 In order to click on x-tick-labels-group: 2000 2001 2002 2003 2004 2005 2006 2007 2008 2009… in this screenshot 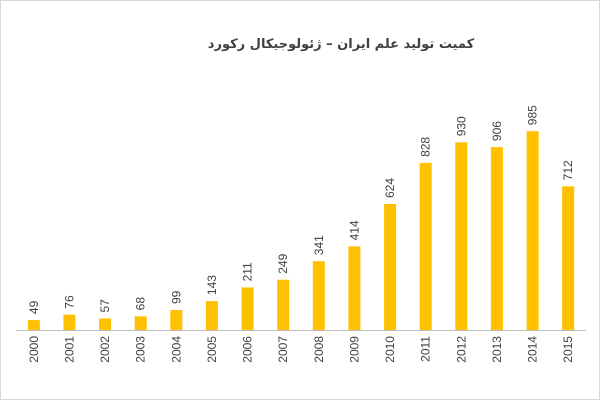, I will do `click(301, 349)`.